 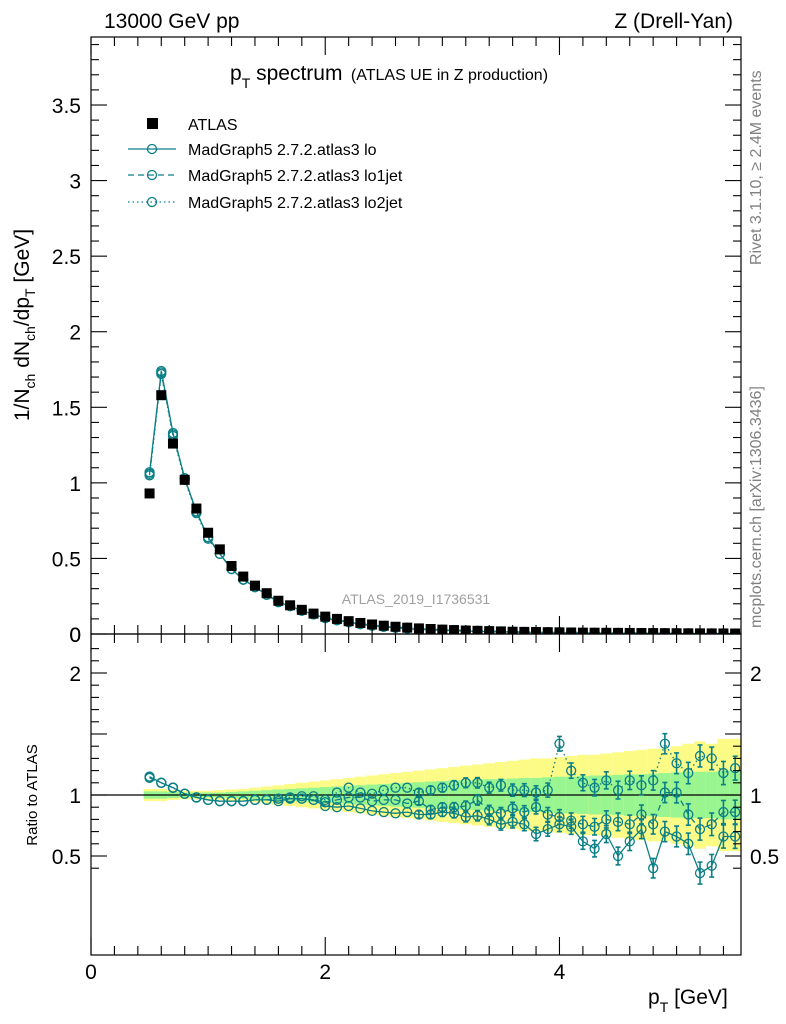 I want to click on plot-title-note: (ATLAS UE in Z production), so click(x=449, y=75).